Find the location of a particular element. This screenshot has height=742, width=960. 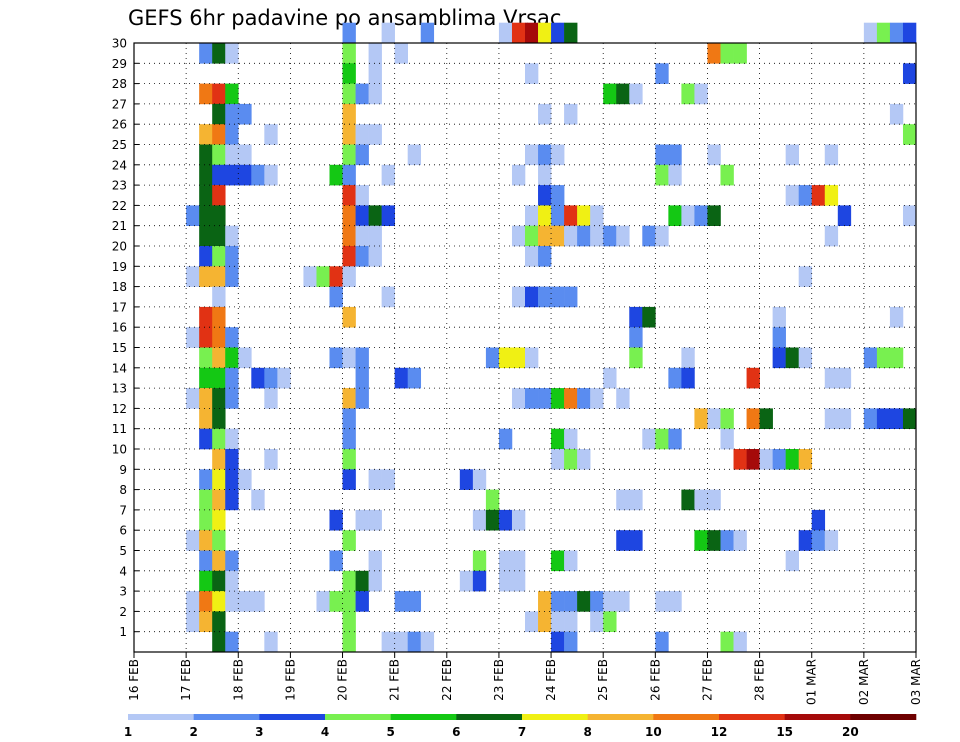

colorbar-label: 3 is located at coordinates (259, 732).